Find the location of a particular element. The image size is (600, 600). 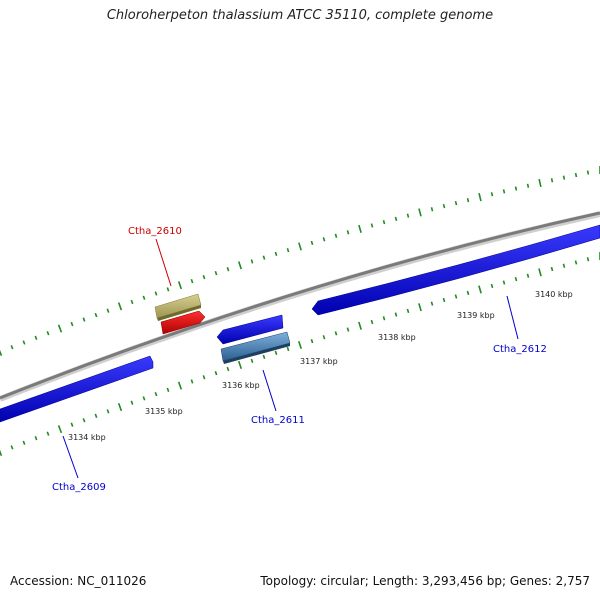

gene-label-ctha-2612: Ctha_2612 is located at coordinates (520, 349).